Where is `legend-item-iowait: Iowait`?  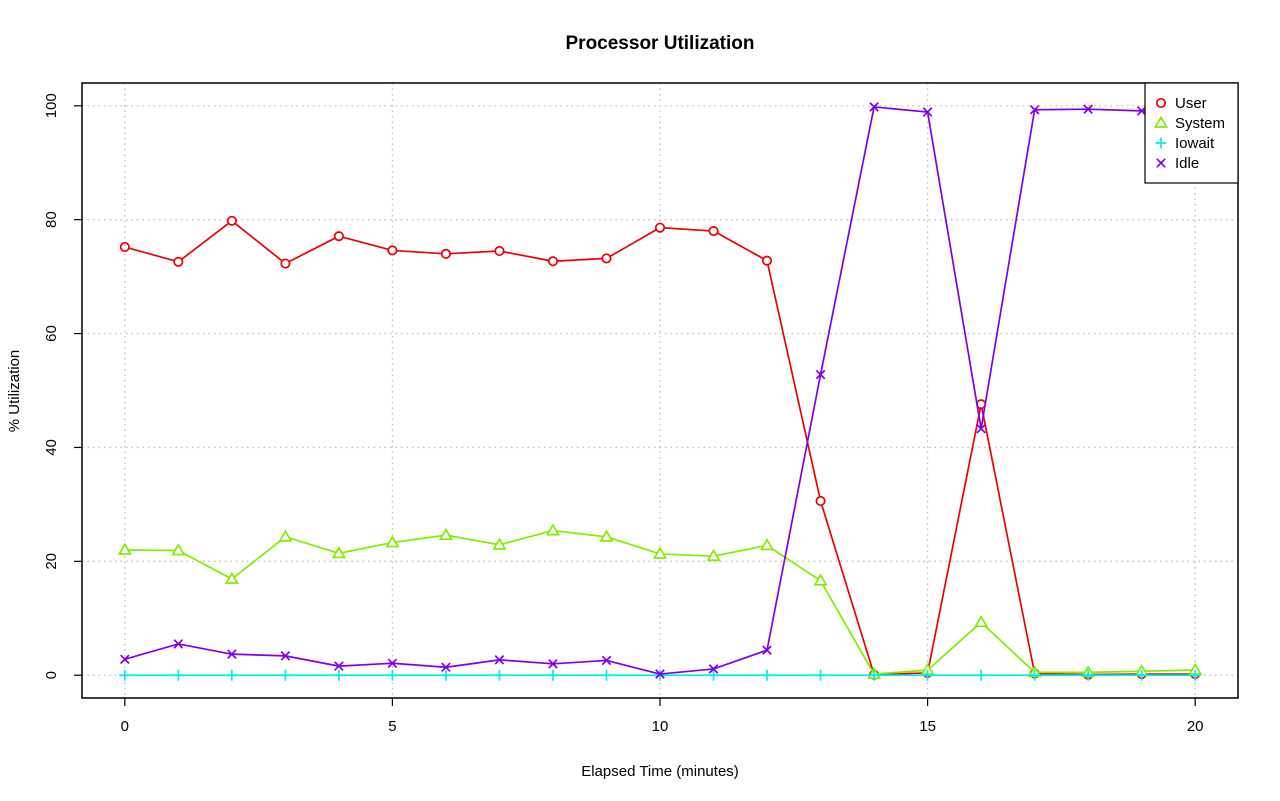 legend-item-iowait: Iowait is located at coordinates (1185, 143).